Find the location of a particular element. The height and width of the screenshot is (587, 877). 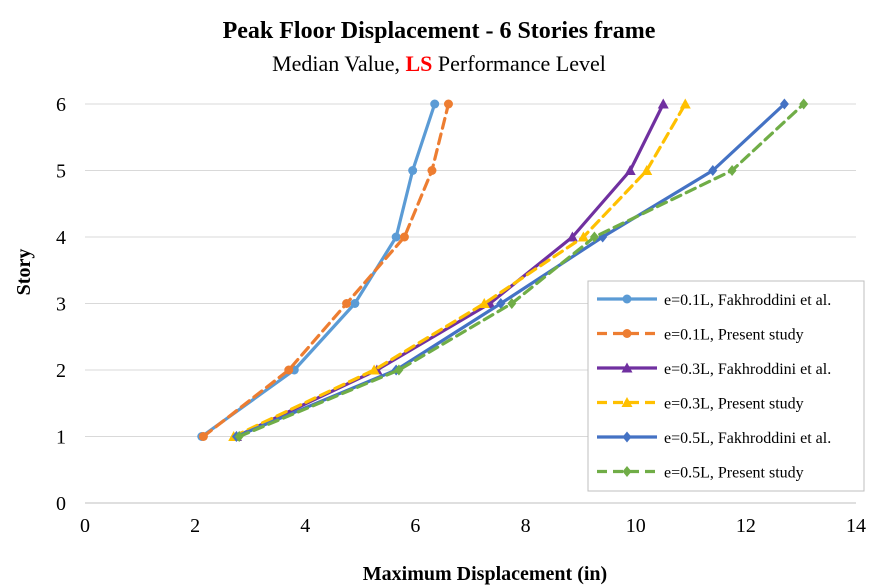

x-tick-labels: 0 2 4 6 8 10 12 14 is located at coordinates (473, 526).